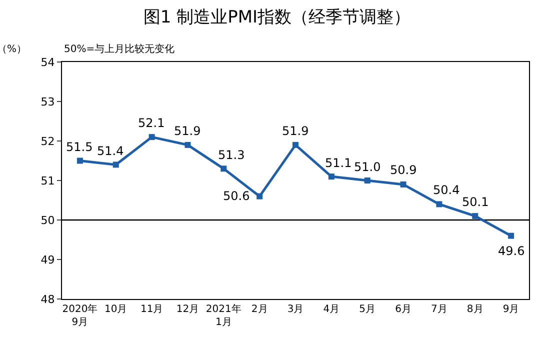 This screenshot has width=554, height=349. What do you see at coordinates (236, 196) in the screenshot?
I see `text: 50.6` at bounding box center [236, 196].